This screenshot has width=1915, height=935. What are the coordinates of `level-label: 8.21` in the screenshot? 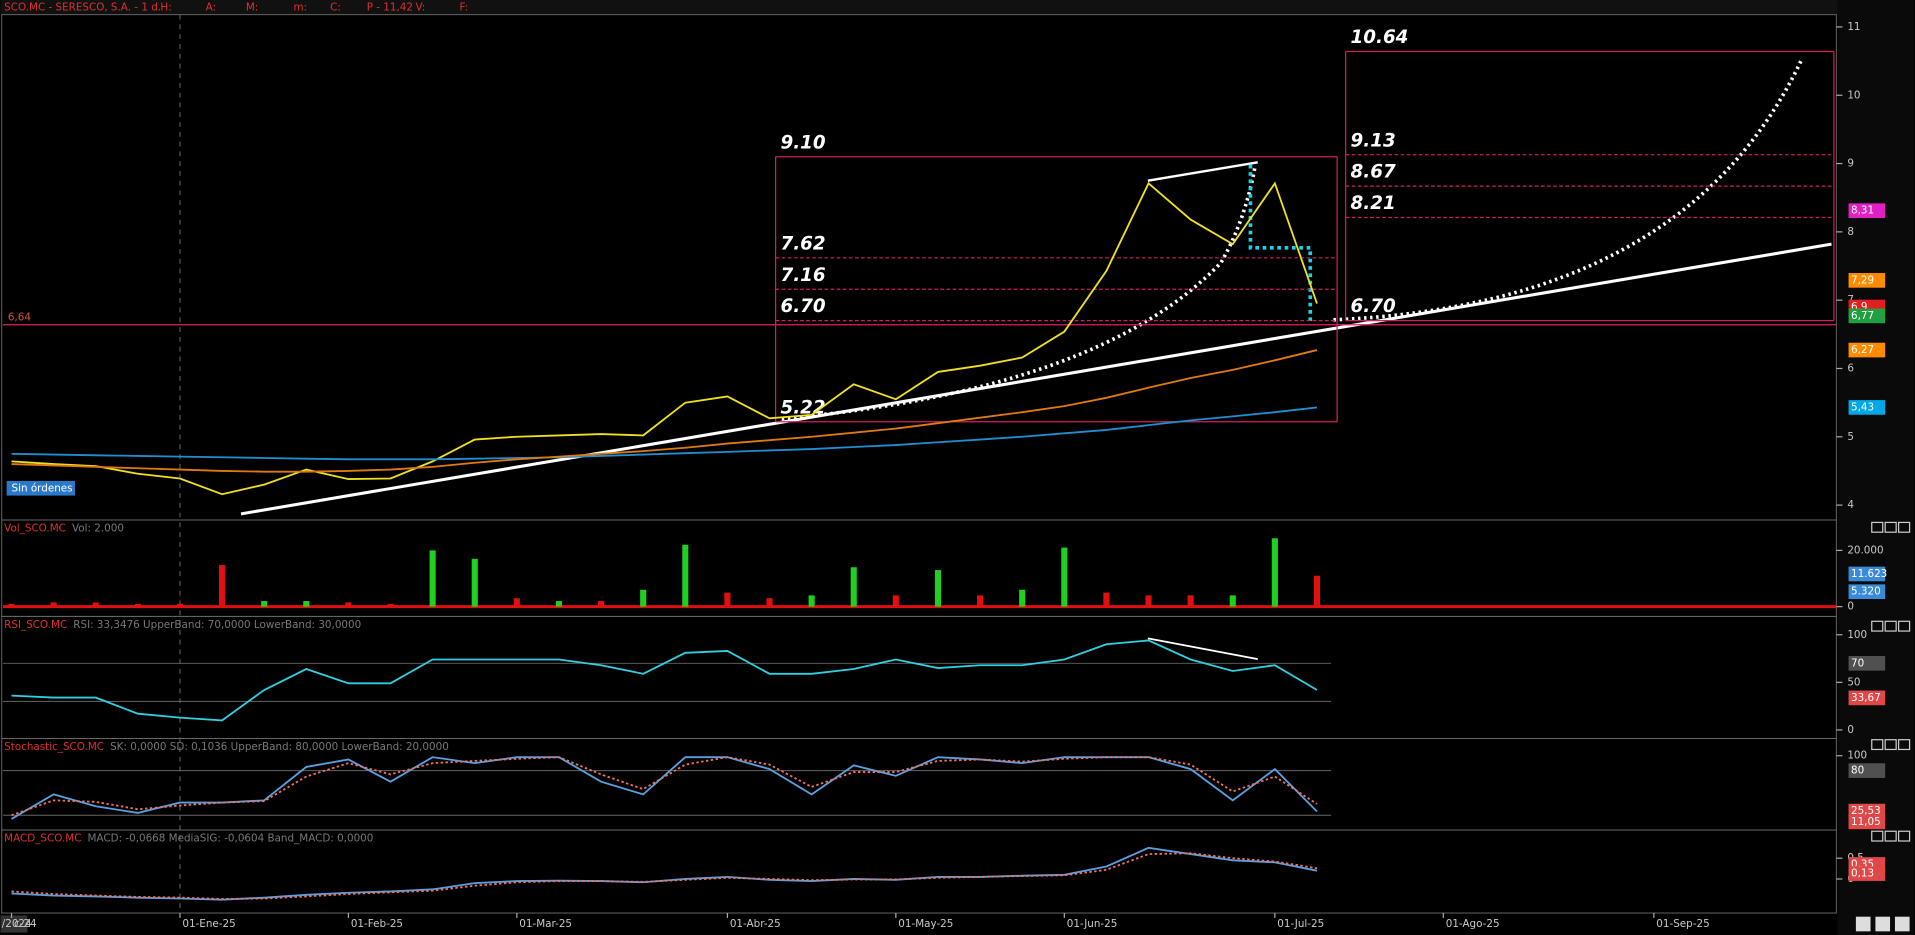 It's located at (1373, 203).